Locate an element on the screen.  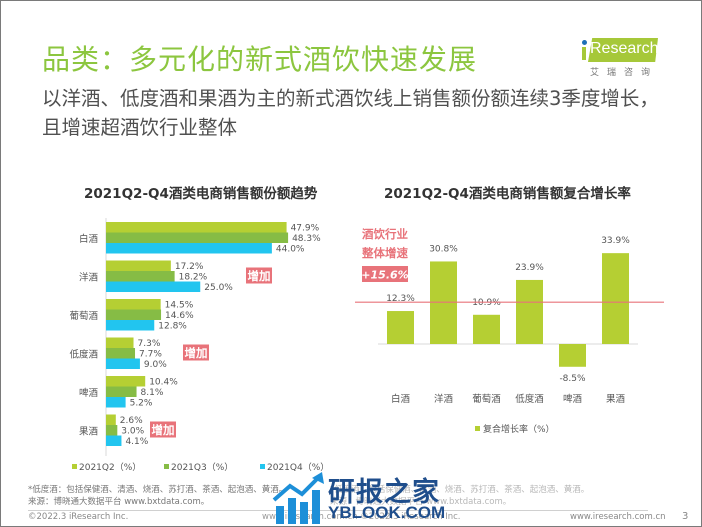
watermark-chart-icon is located at coordinates (298, 498).